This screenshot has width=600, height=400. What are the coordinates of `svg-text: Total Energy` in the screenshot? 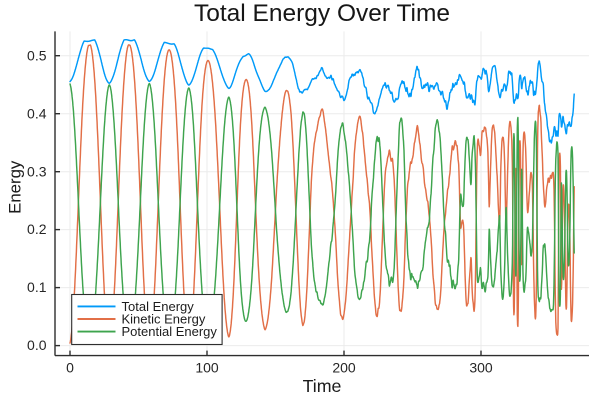 It's located at (158, 306).